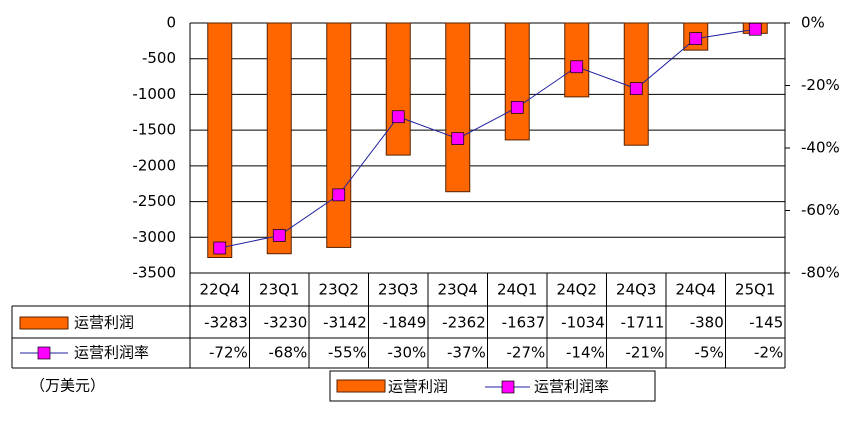  I want to click on table-value: -1034, so click(583, 323).